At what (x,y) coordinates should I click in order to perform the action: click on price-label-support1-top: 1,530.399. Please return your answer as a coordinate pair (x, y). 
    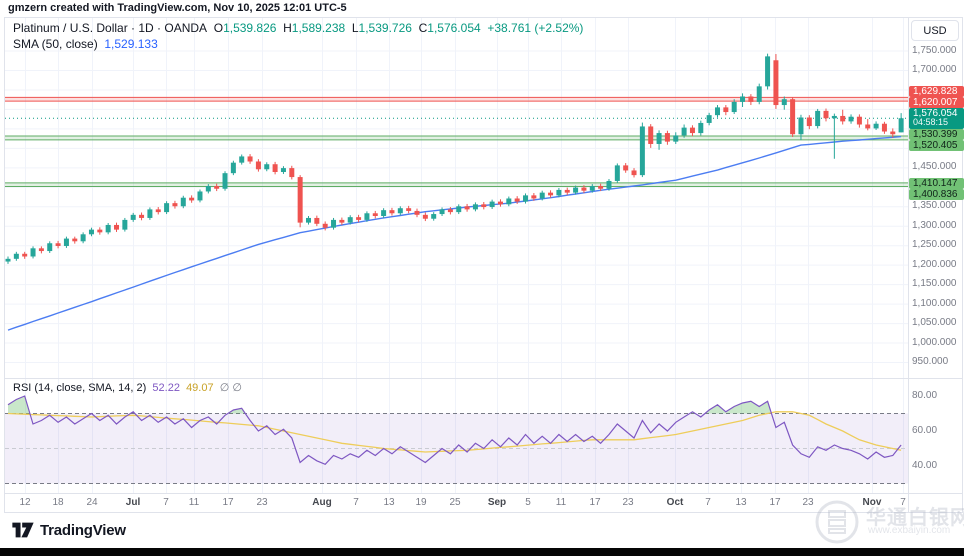
    Looking at the image, I should click on (936, 134).